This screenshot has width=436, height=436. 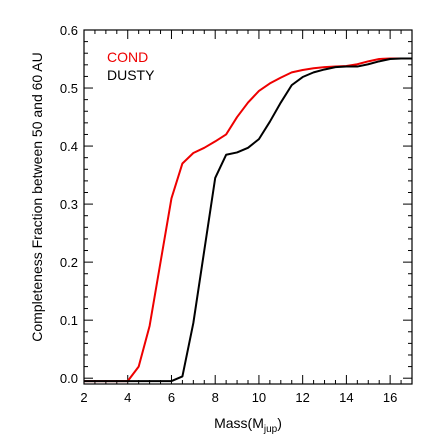 What do you see at coordinates (127, 397) in the screenshot?
I see `x-tick-label: 4` at bounding box center [127, 397].